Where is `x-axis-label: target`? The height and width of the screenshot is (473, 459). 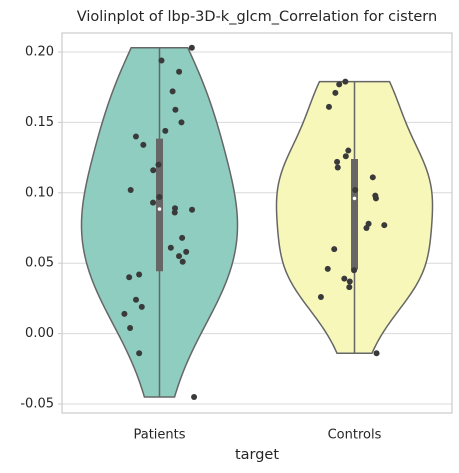
x-axis-label: target is located at coordinates (257, 455).